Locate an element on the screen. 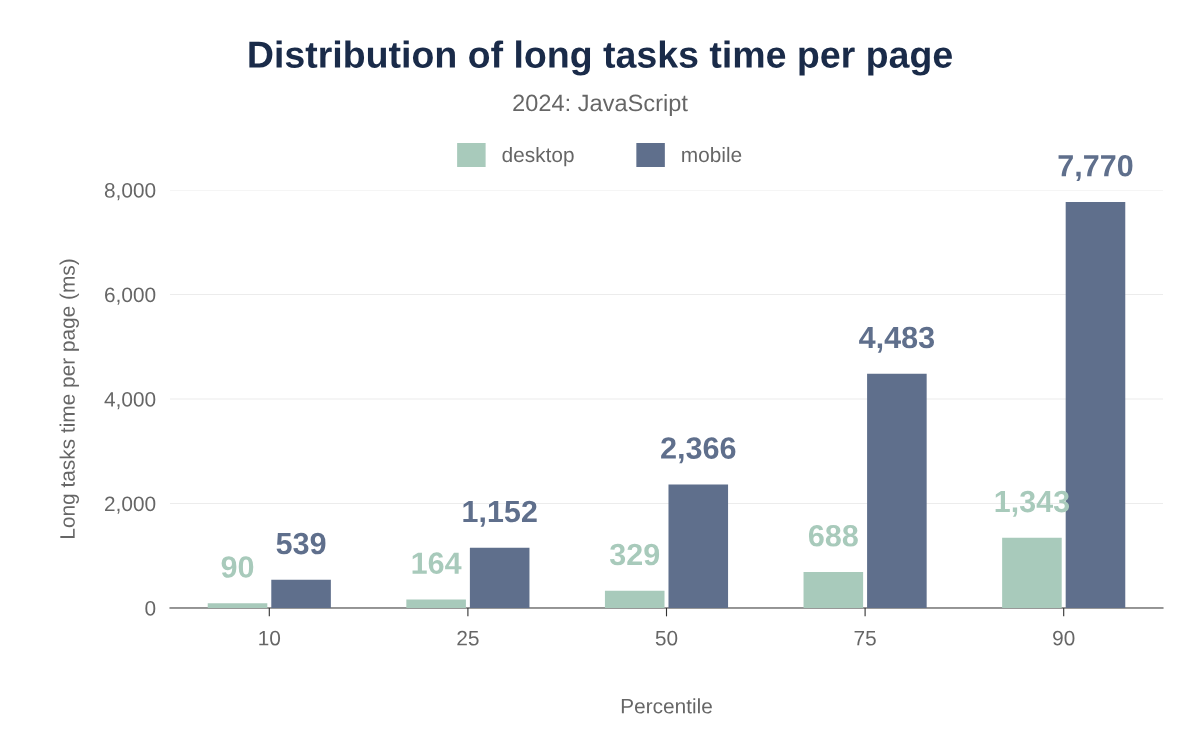  data-label: 1,152 is located at coordinates (500, 513).